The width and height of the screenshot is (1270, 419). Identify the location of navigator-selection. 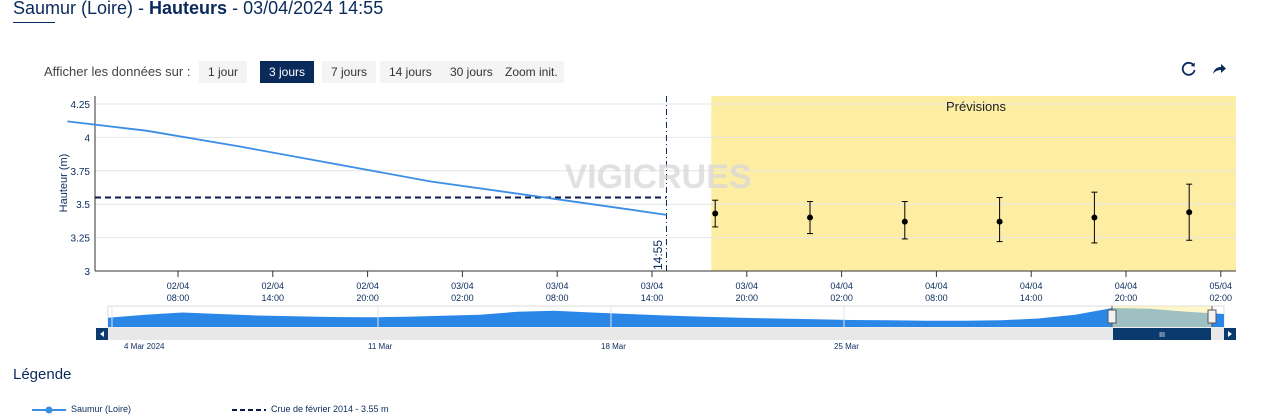
(1162, 316).